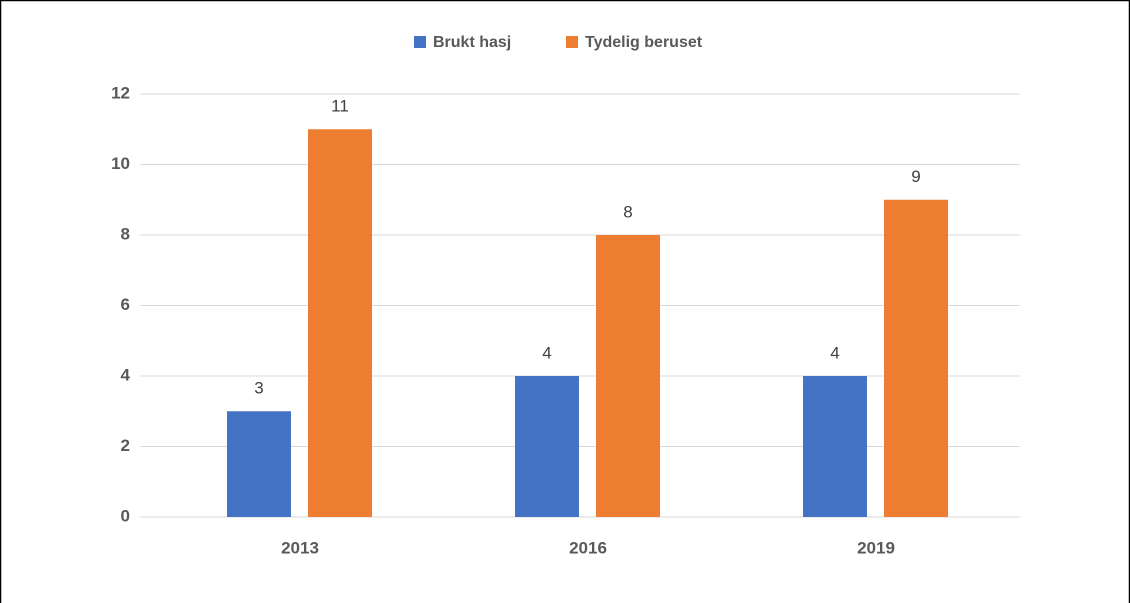 Image resolution: width=1130 pixels, height=603 pixels. What do you see at coordinates (588, 547) in the screenshot?
I see `x-tick-label: 2016` at bounding box center [588, 547].